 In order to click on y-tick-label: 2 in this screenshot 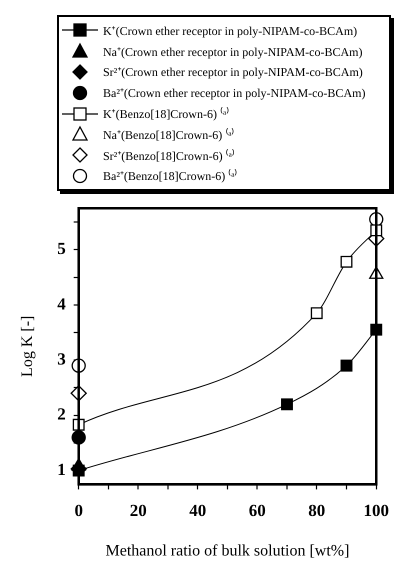, I will do `click(61, 414)`.